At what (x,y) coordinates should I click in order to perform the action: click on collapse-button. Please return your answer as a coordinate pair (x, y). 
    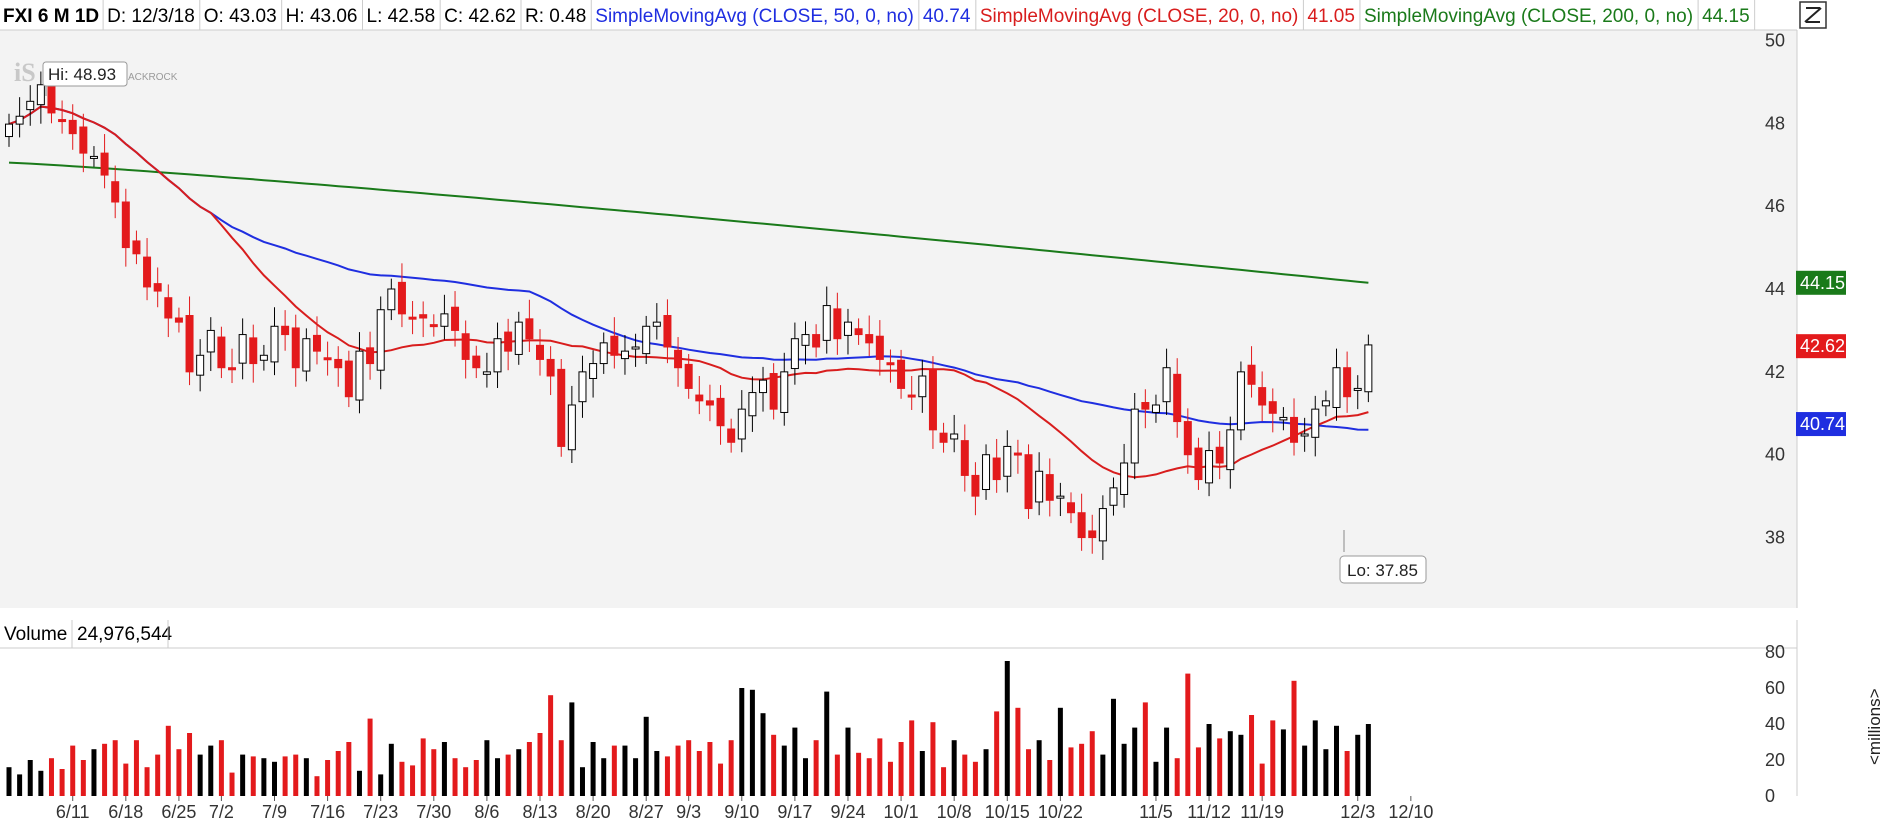
    Looking at the image, I should click on (1813, 15).